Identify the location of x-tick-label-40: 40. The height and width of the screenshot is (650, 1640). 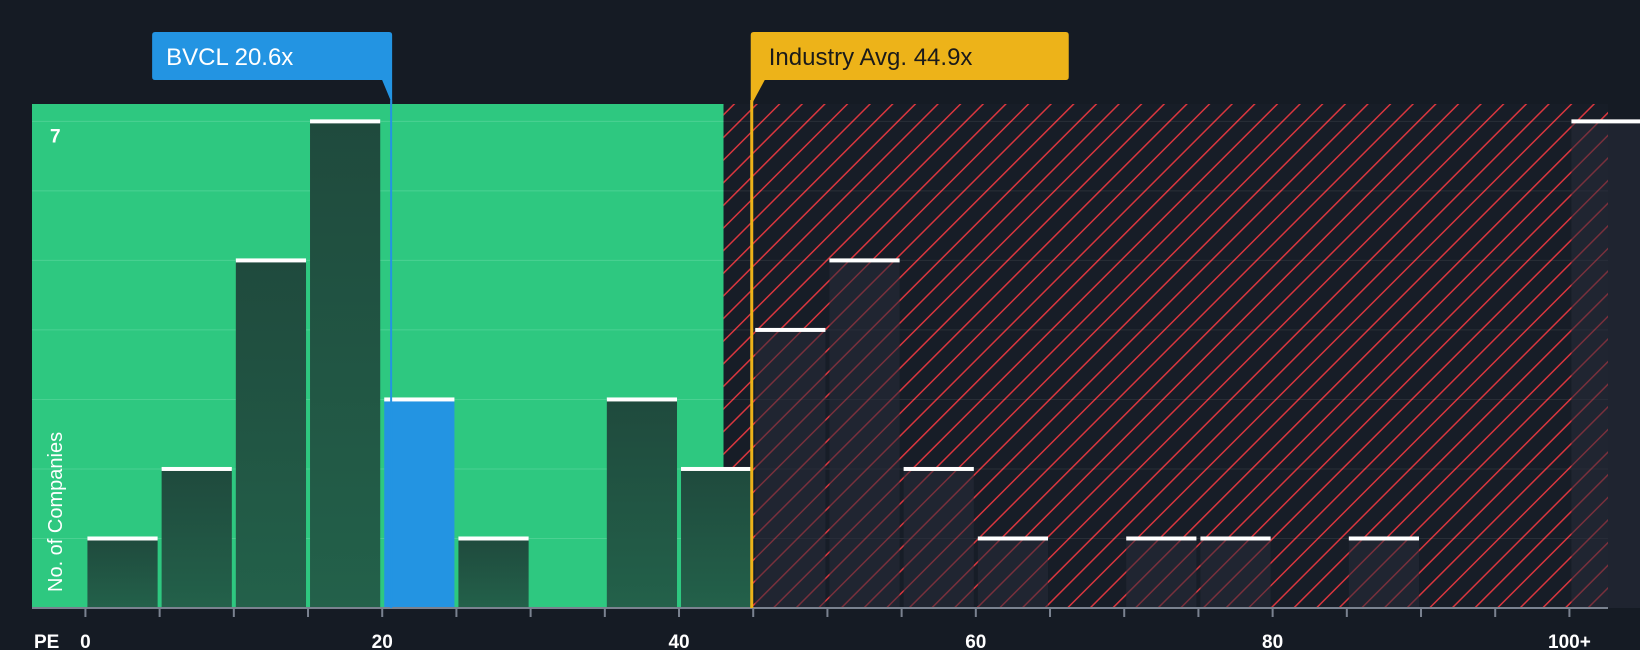
(678, 641).